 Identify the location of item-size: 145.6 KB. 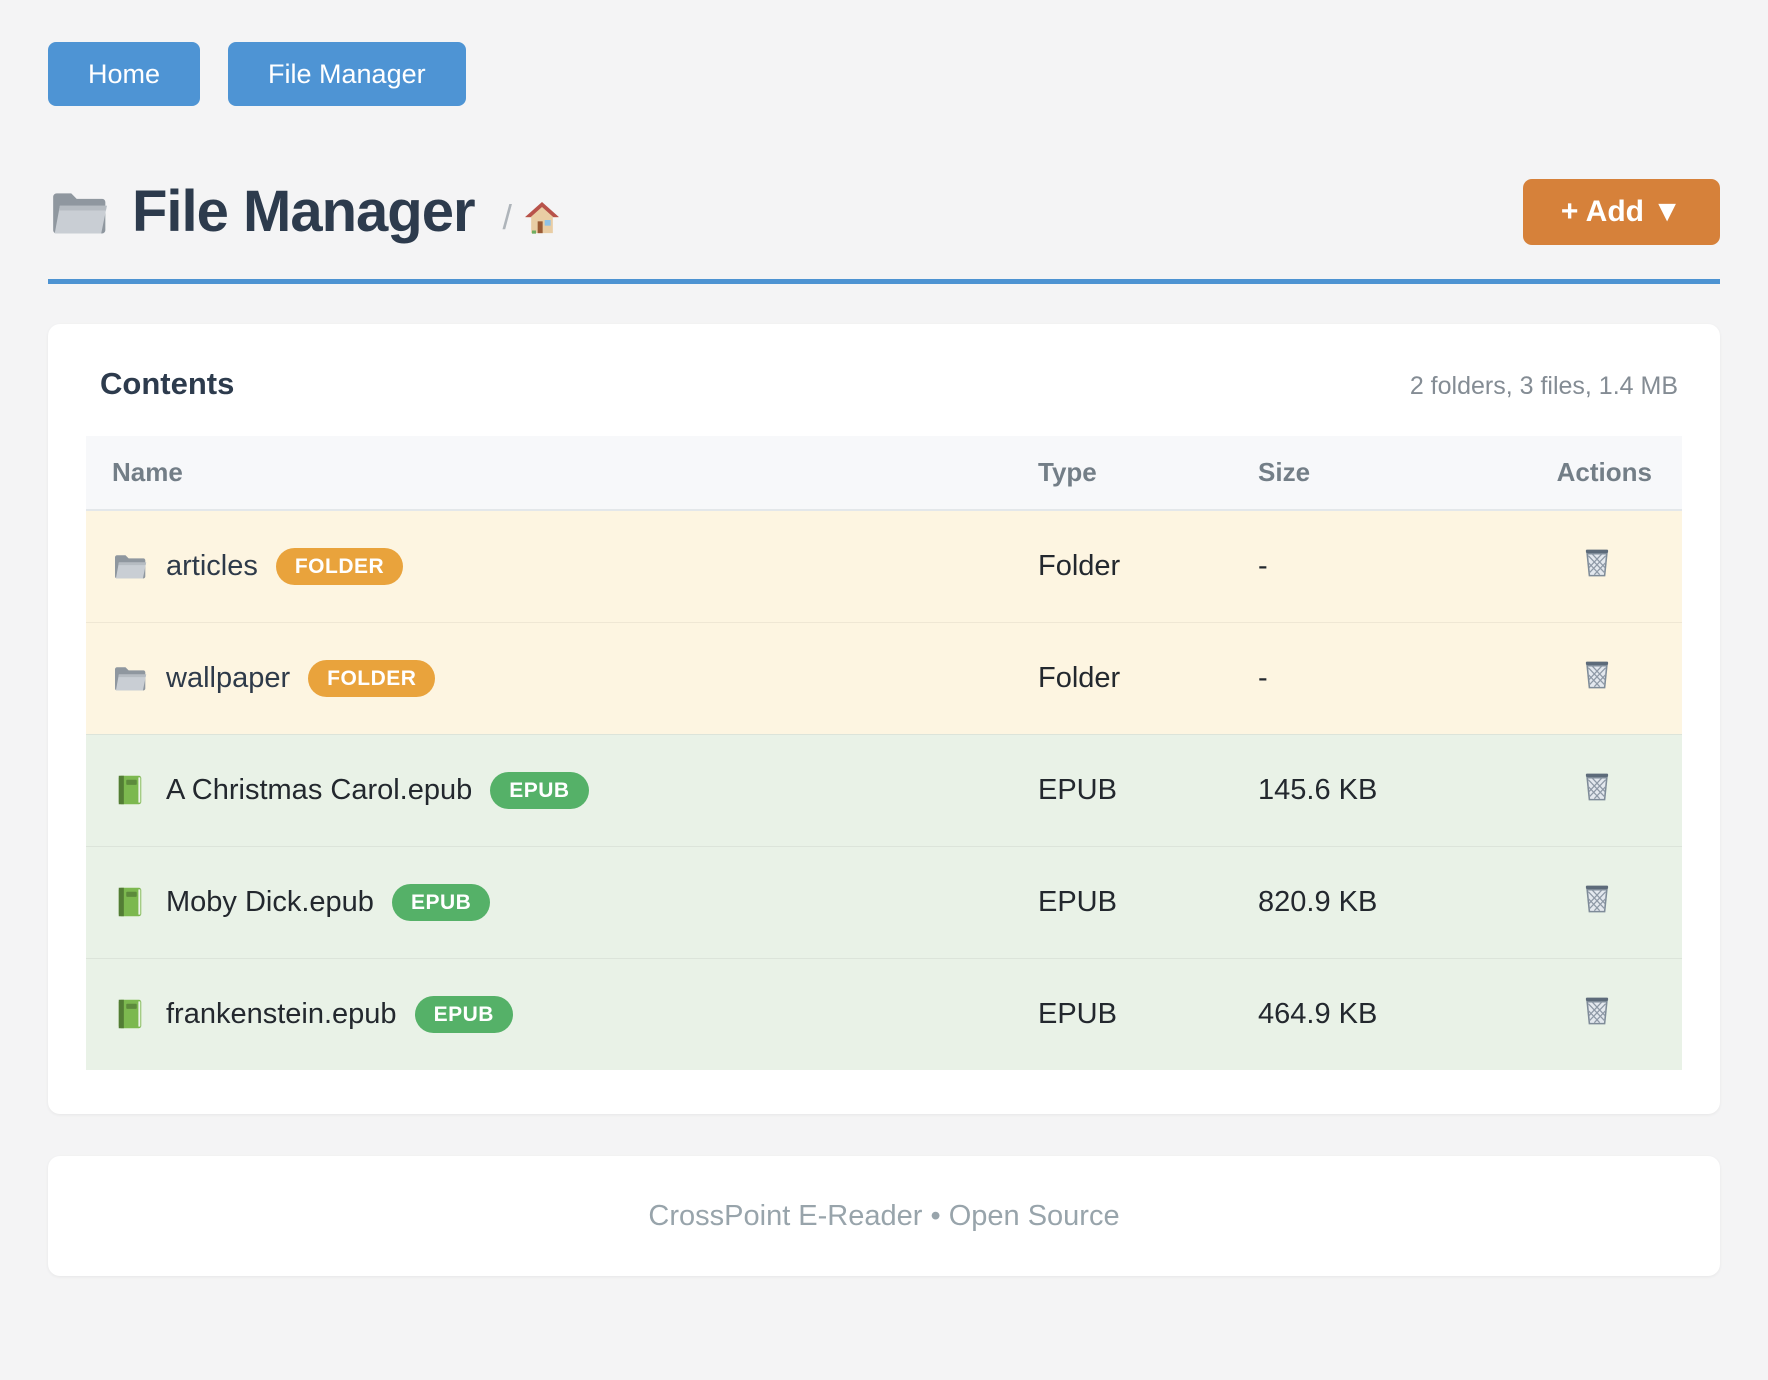
(1318, 789).